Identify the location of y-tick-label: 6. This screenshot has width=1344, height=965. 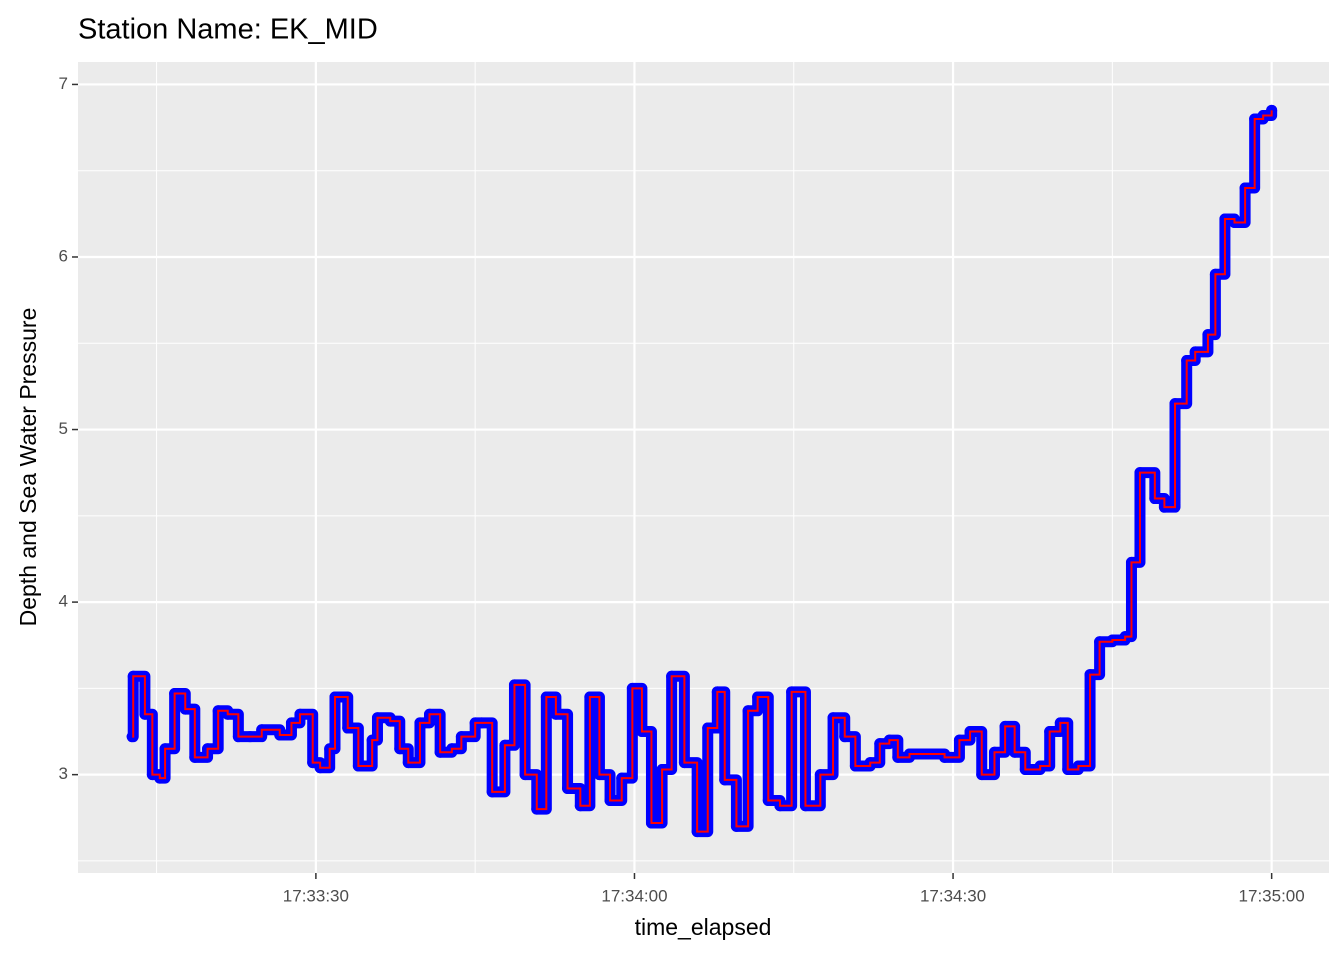
(63, 255).